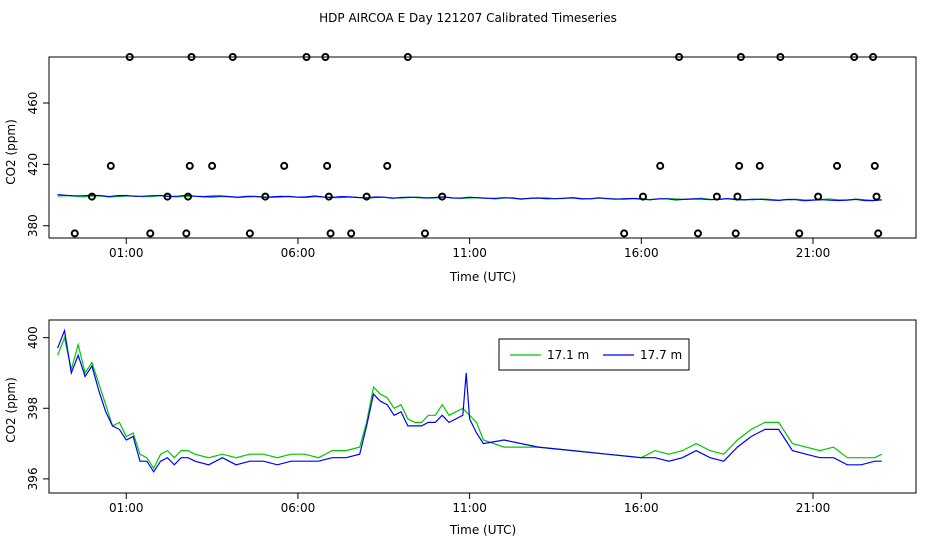  What do you see at coordinates (469, 253) in the screenshot?
I see `top-x-tick-label: 11:00` at bounding box center [469, 253].